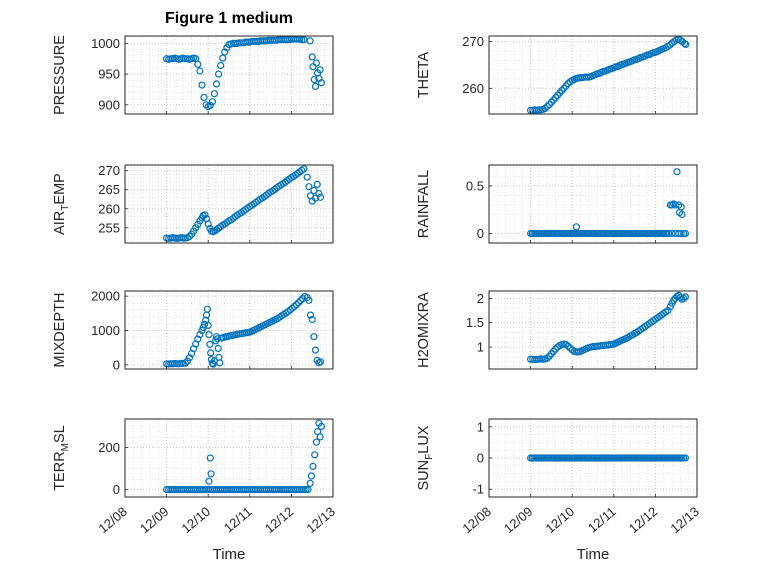  What do you see at coordinates (480, 298) in the screenshot?
I see `svg-text: 2` at bounding box center [480, 298].